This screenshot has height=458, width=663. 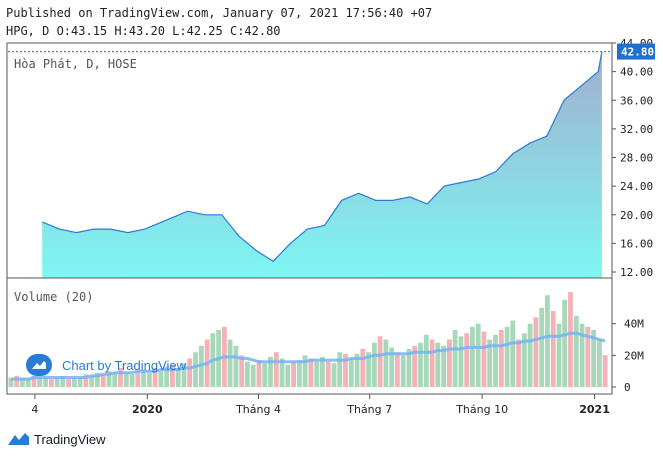 I want to click on chart-title: Hòa Phát, D, HOSE, so click(x=75, y=64).